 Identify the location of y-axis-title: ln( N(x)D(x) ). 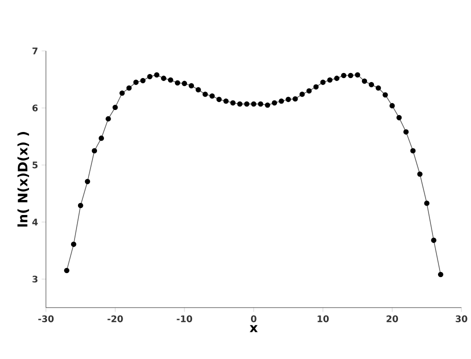
(23, 179).